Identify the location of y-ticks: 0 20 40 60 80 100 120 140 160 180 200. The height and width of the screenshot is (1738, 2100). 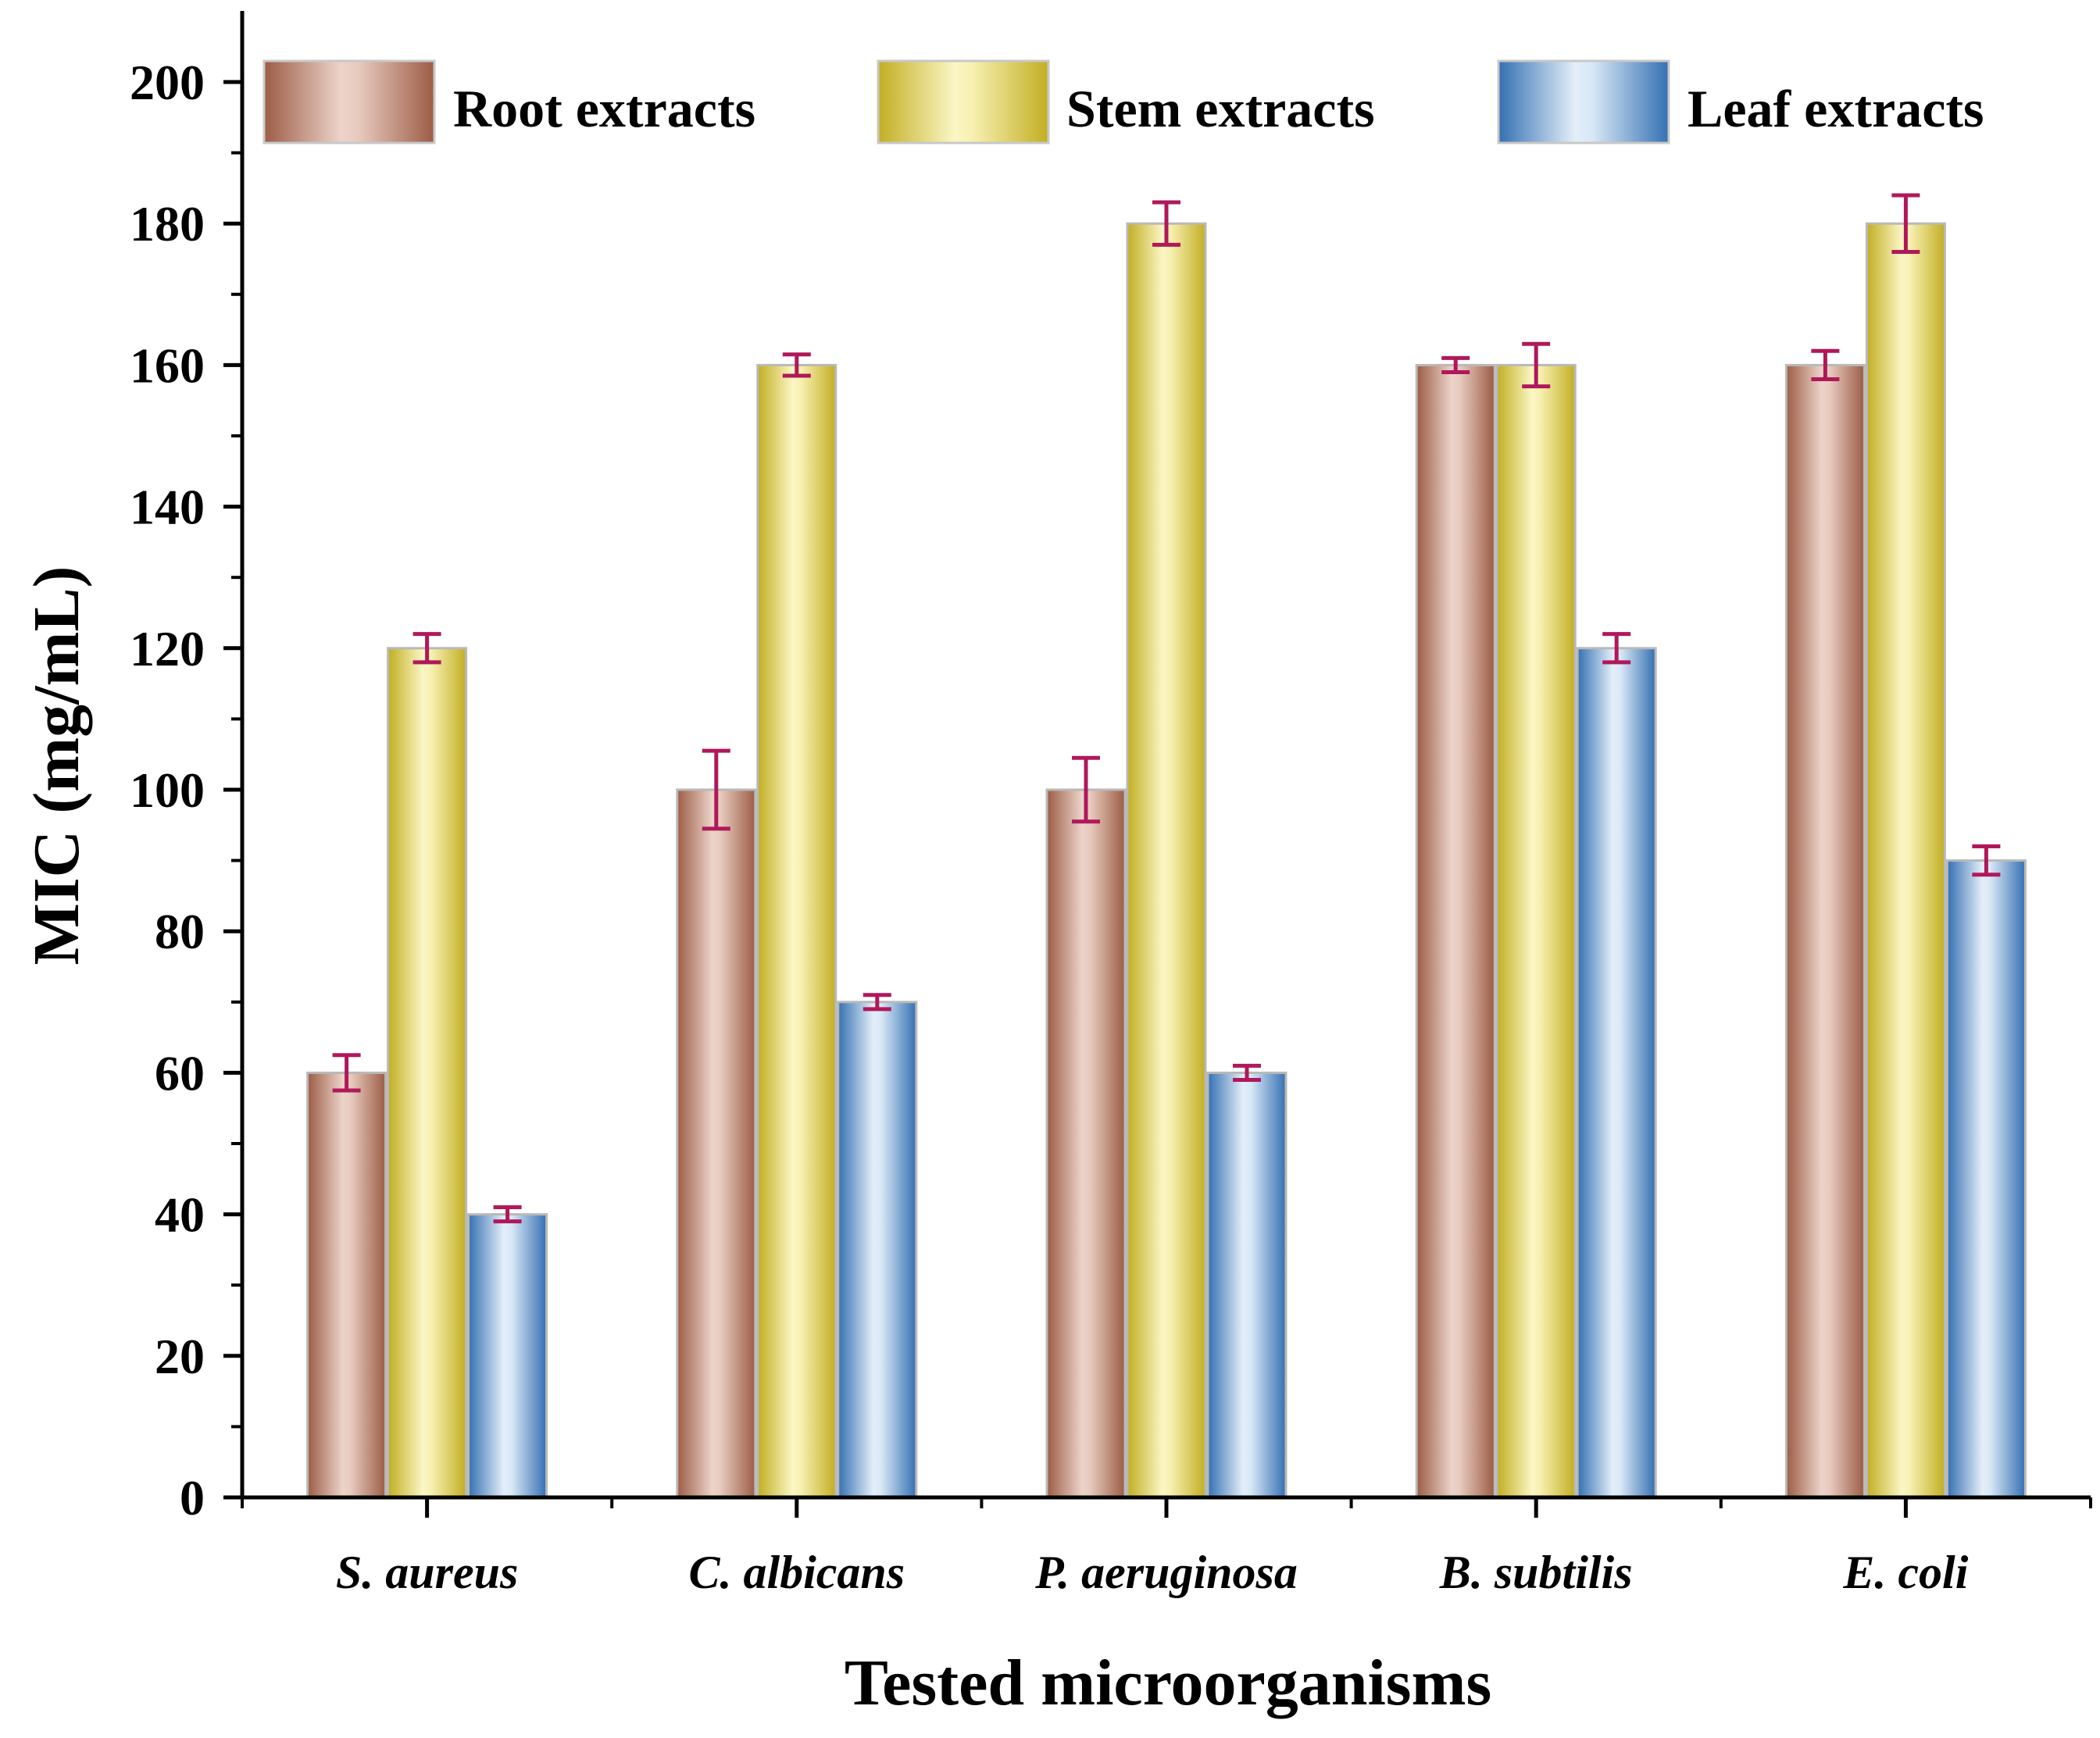
(186, 790).